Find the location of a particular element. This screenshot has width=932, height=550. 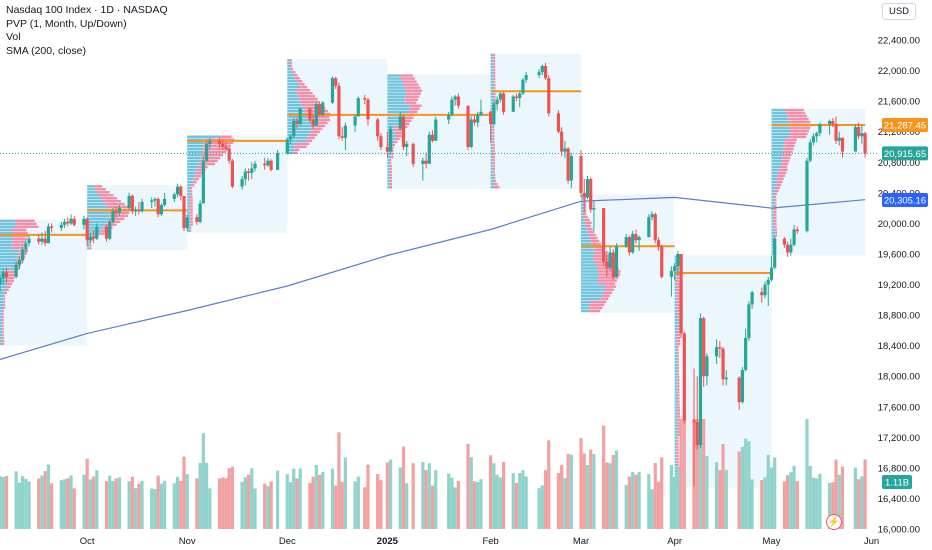

legend-vol: Vol is located at coordinates (13, 37).